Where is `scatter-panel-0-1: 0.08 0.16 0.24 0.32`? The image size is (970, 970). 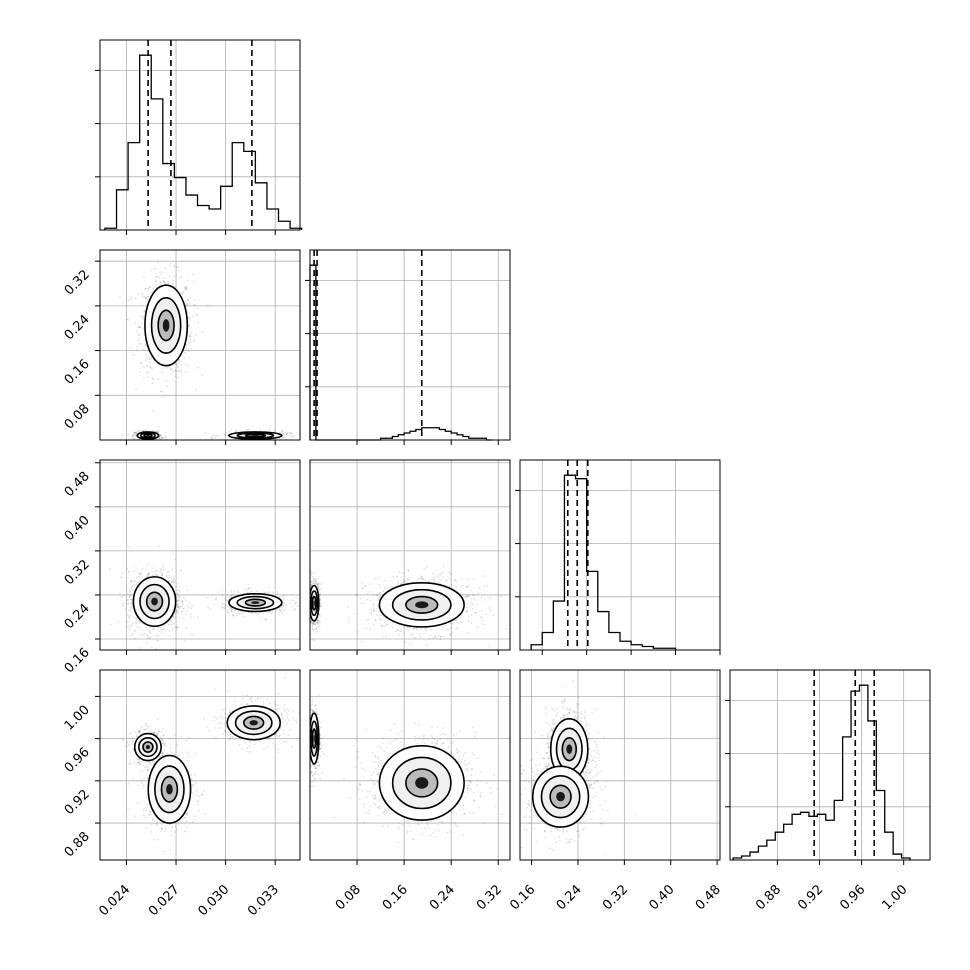 scatter-panel-0-1: 0.08 0.16 0.24 0.32 is located at coordinates (181, 347).